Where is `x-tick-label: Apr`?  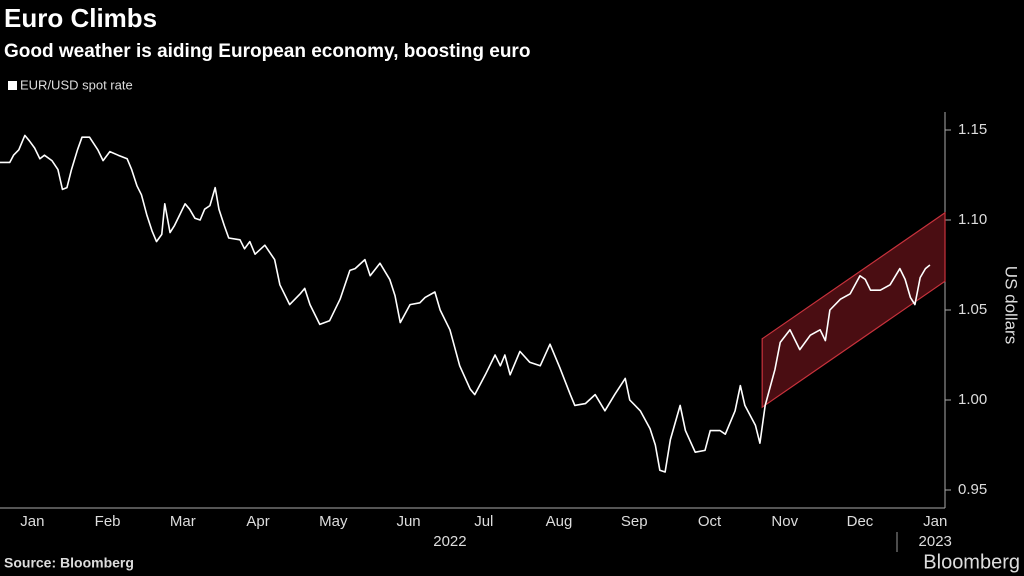
x-tick-label: Apr is located at coordinates (257, 521).